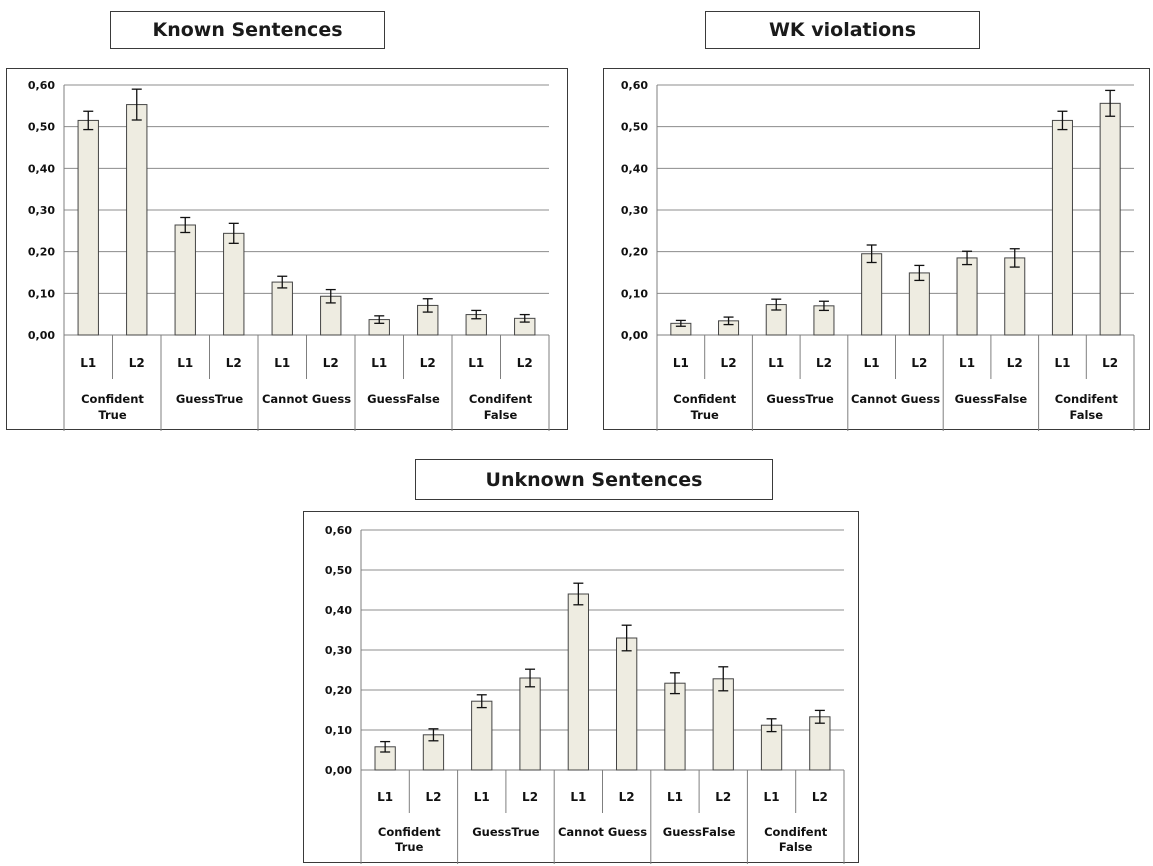 Image resolution: width=1153 pixels, height=866 pixels. I want to click on chart-title-unknown-sentences: Unknown Sentences, so click(594, 479).